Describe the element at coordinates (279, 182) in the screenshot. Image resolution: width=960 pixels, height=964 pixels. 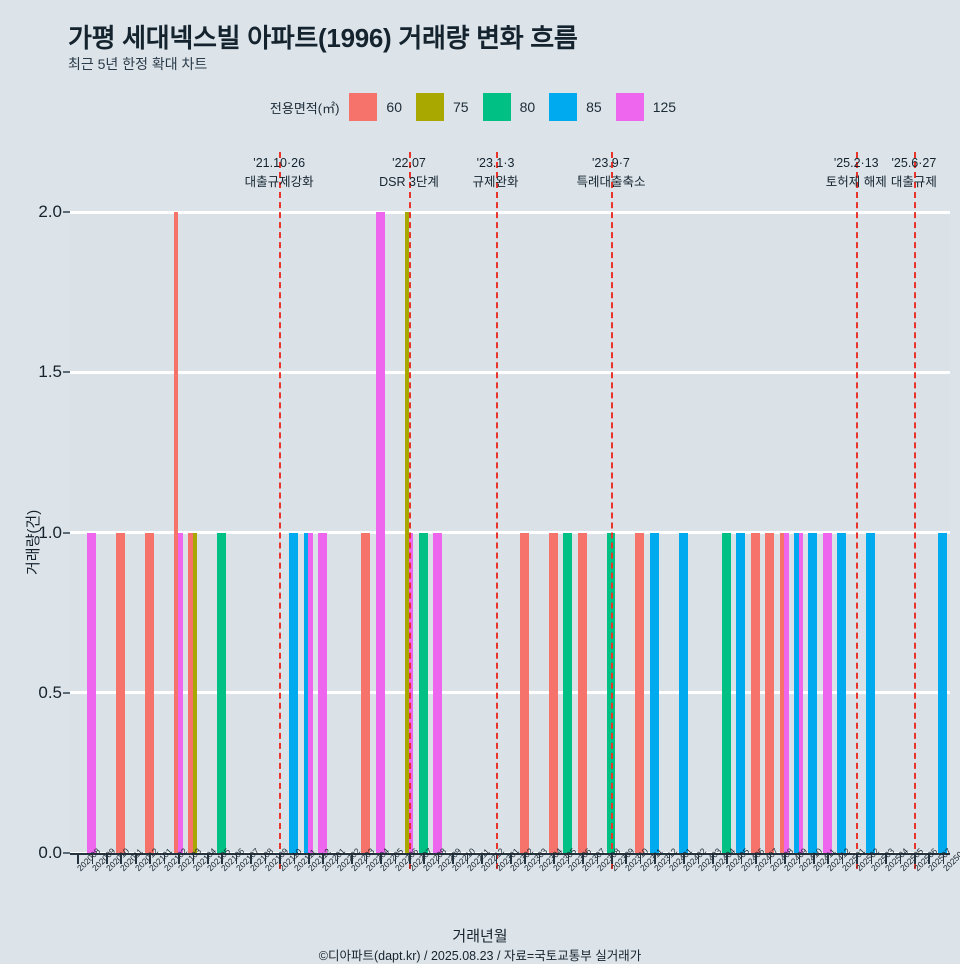
I see `event-name: 대출규제강화` at that location.